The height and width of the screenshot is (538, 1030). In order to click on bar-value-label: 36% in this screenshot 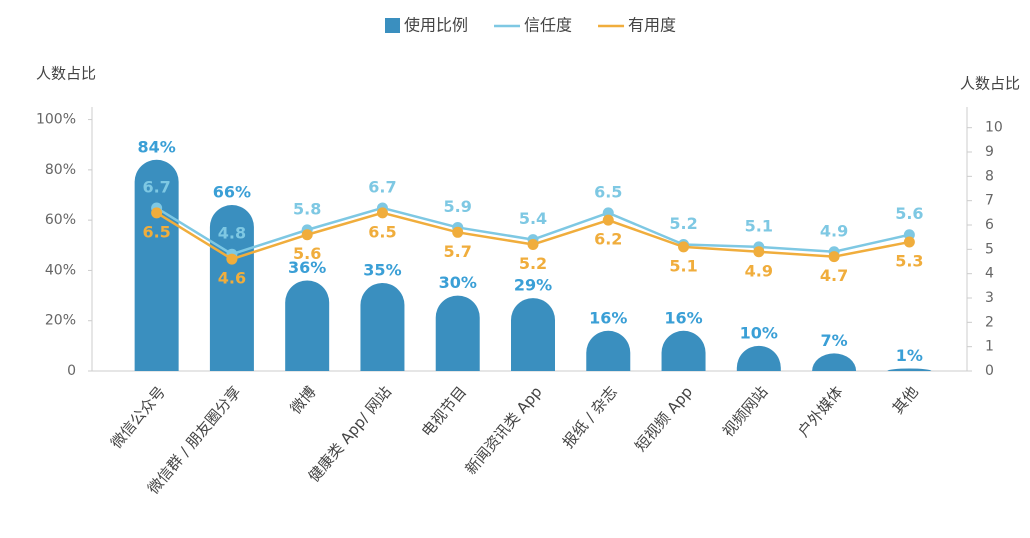, I will do `click(307, 267)`.